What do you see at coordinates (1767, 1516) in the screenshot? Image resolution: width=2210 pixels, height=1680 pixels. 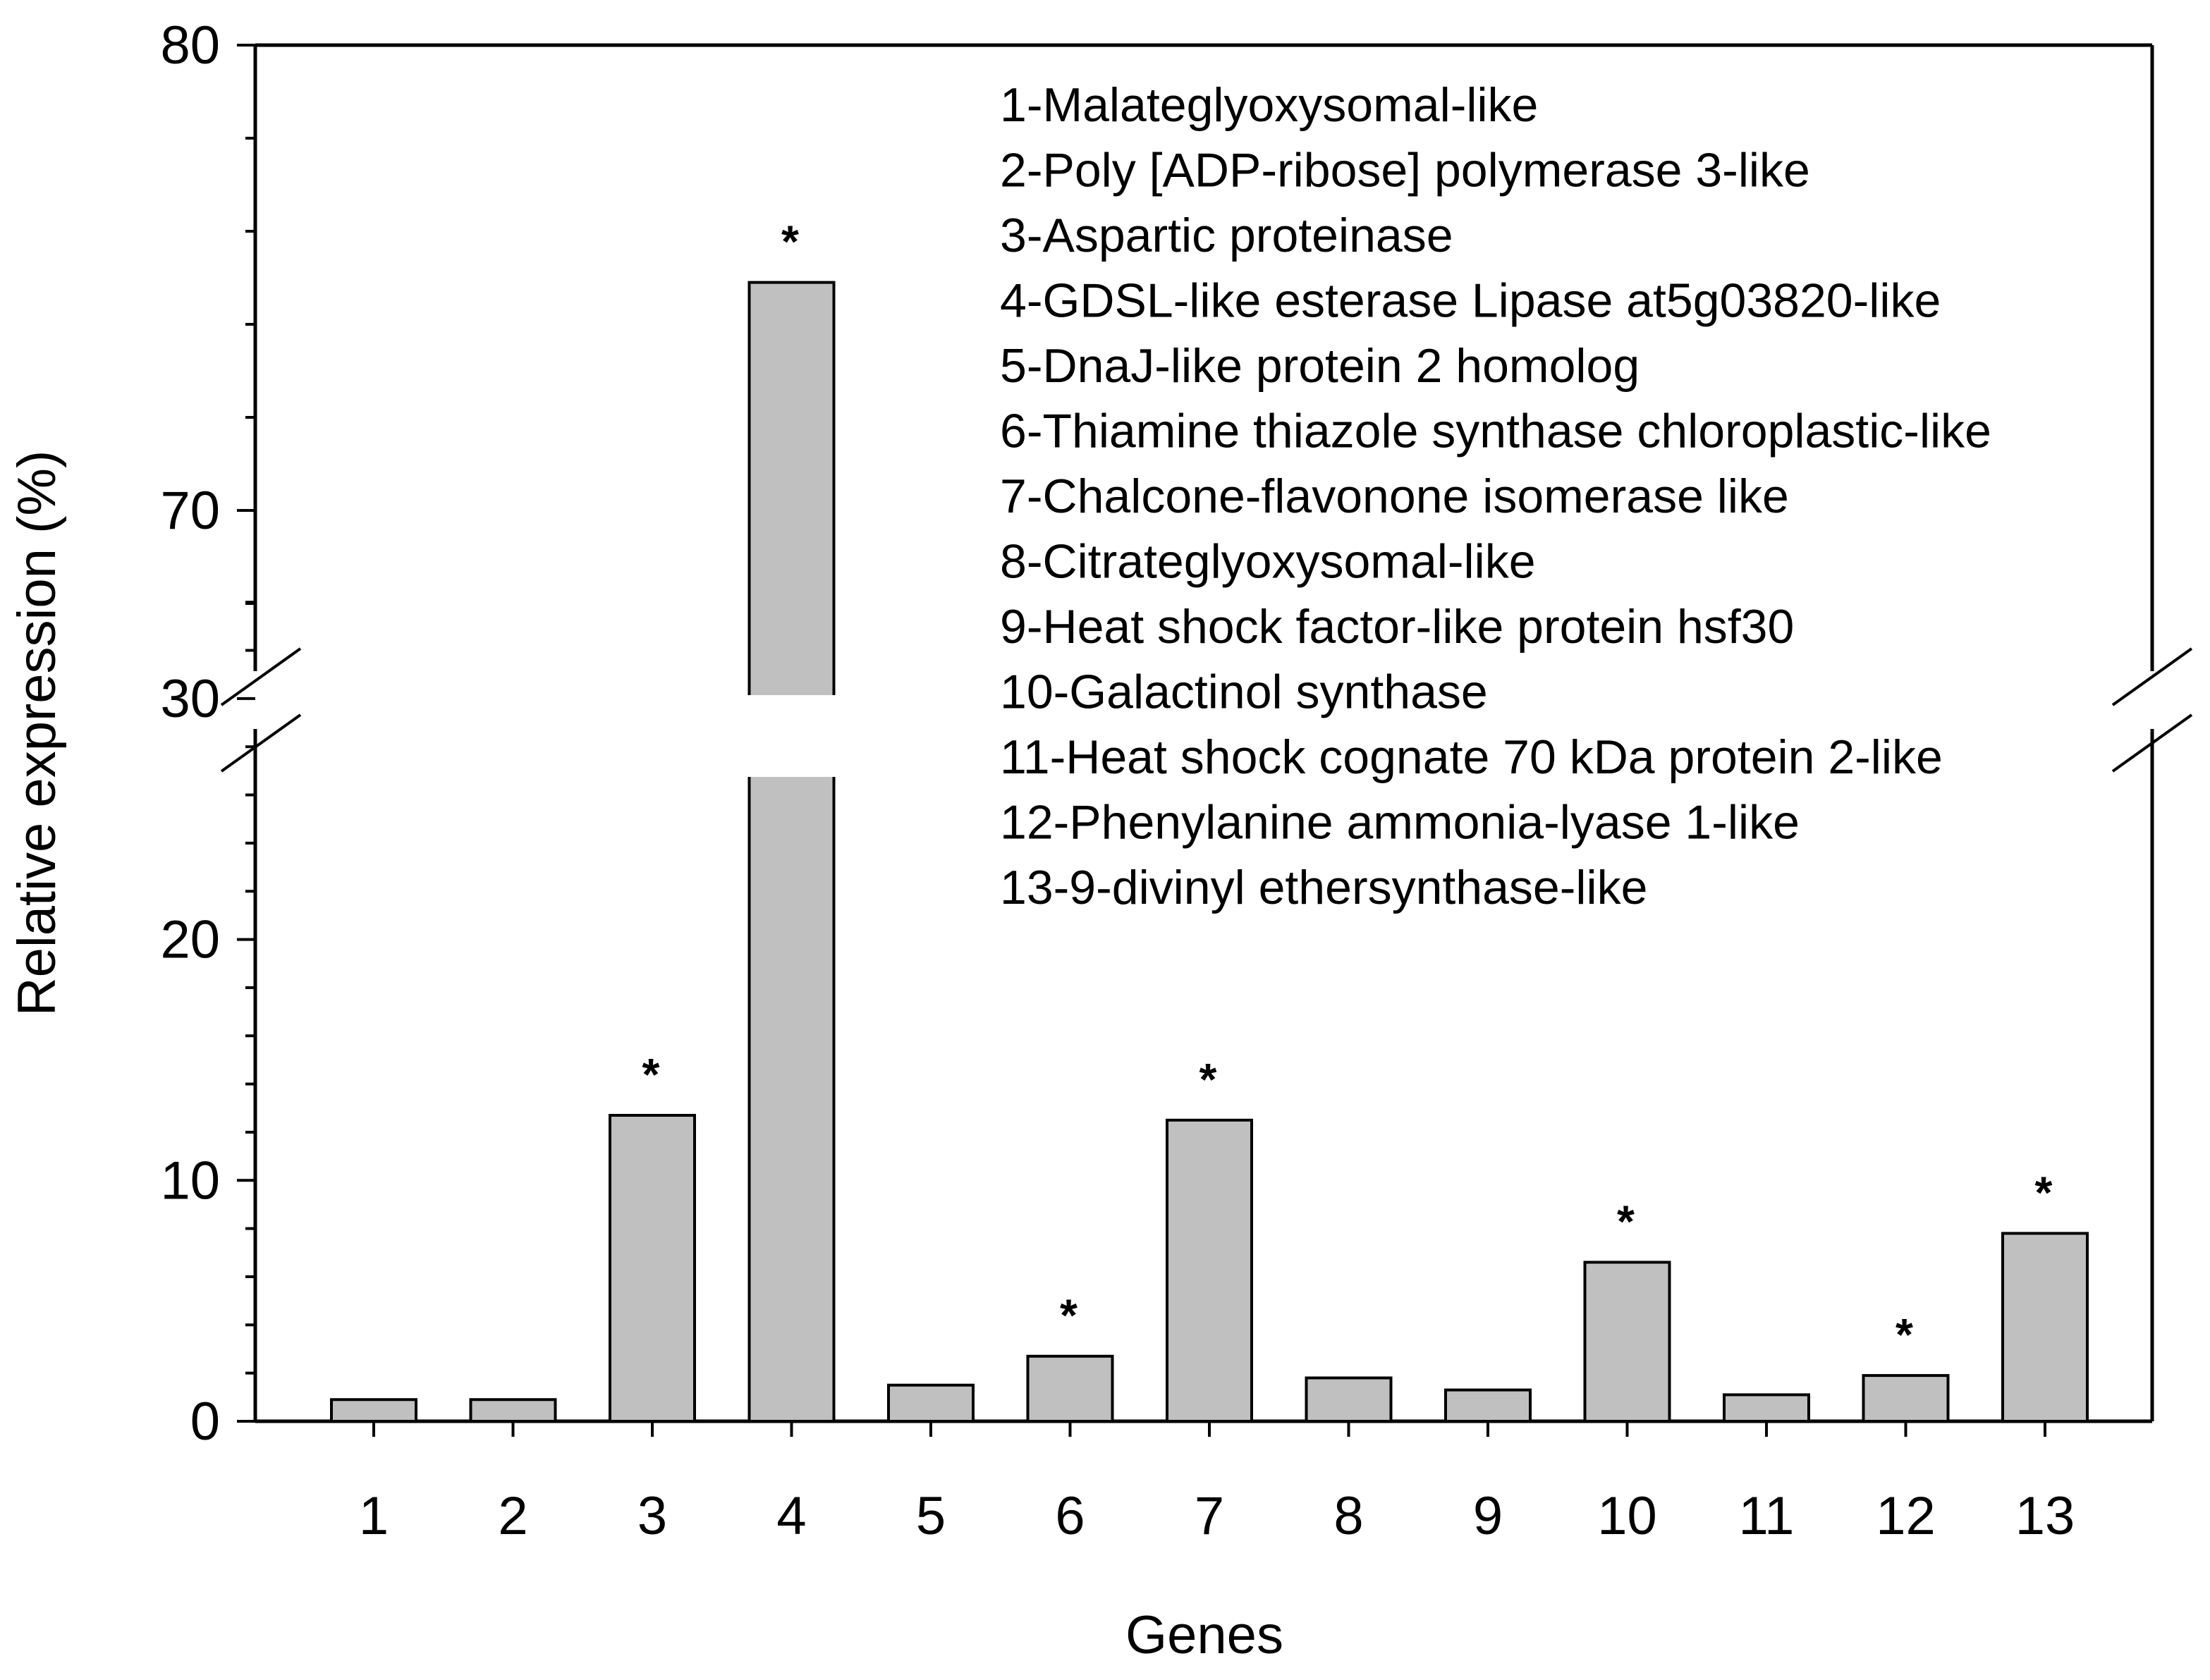 I see `x-tick-label: 11` at bounding box center [1767, 1516].